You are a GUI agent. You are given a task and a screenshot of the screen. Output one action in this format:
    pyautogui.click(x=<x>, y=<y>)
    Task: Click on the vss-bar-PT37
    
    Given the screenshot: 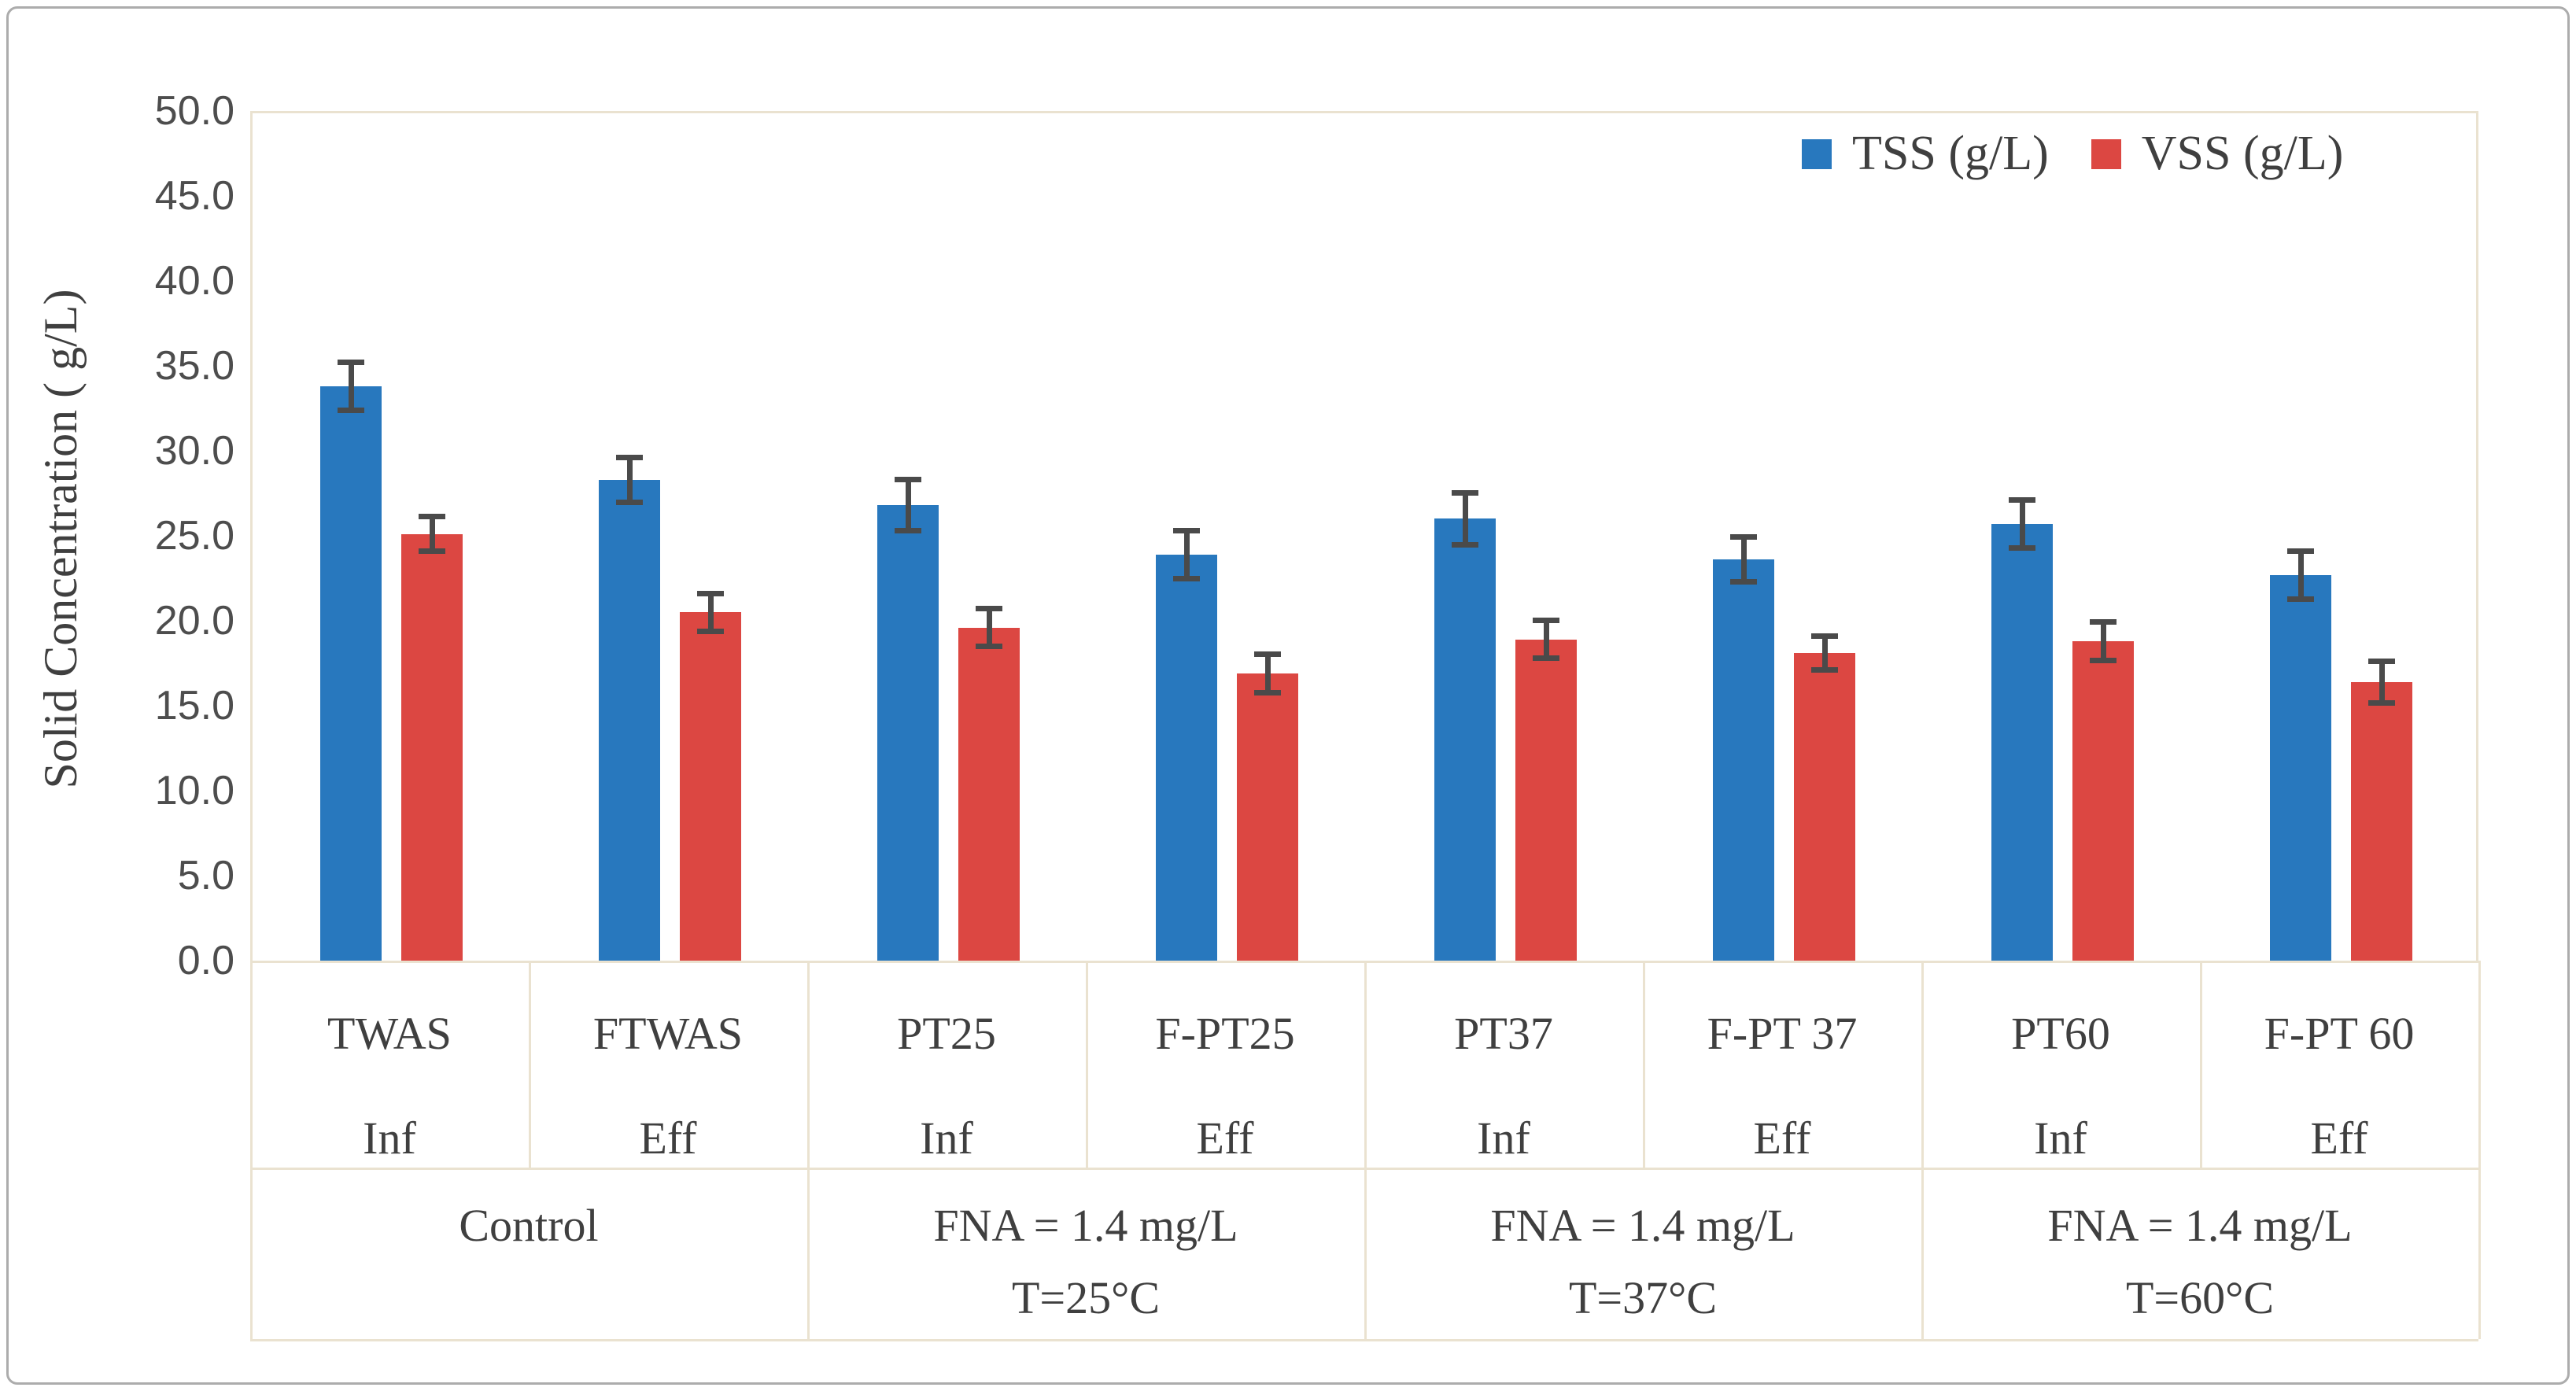 What is the action you would take?
    pyautogui.click(x=1546, y=800)
    